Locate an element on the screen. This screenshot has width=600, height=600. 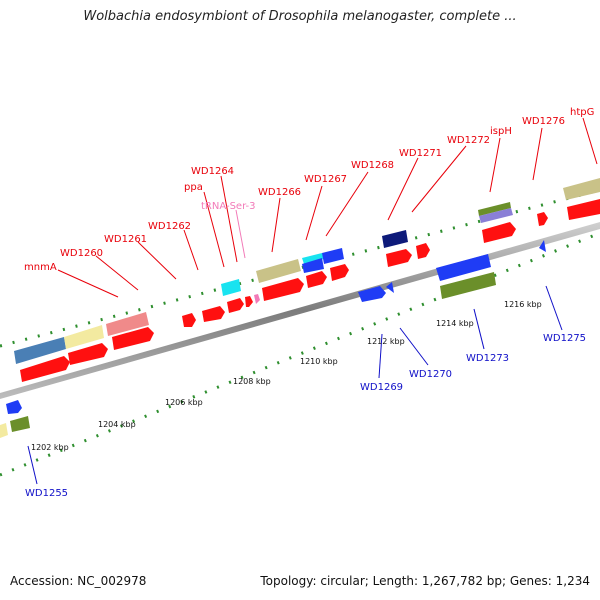
label-WD1260: WD1260 is located at coordinates (81, 253).